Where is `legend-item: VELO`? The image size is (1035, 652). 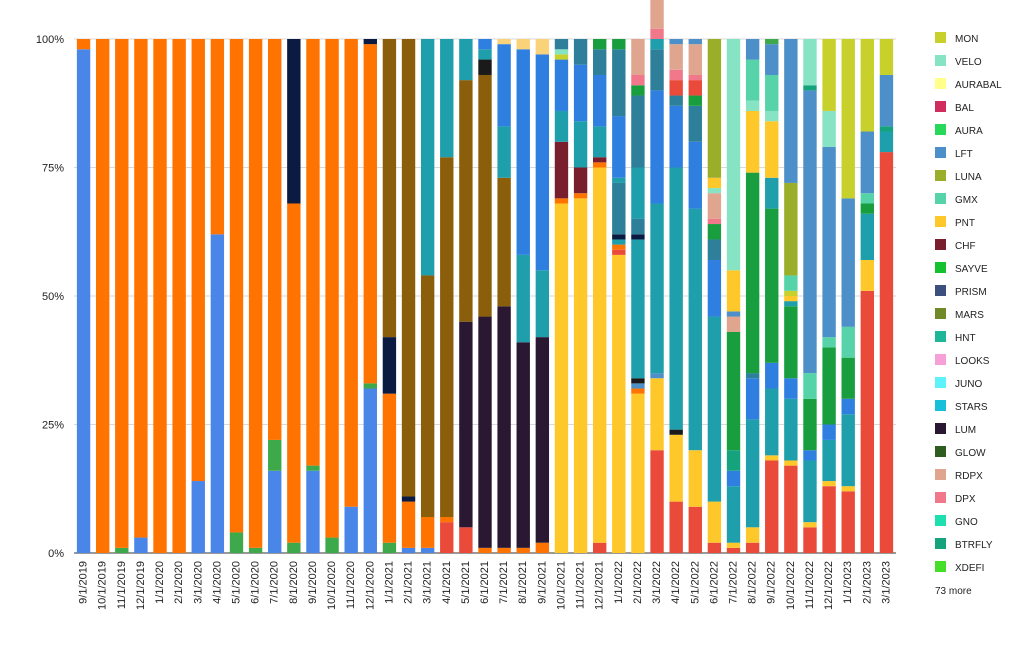 legend-item: VELO is located at coordinates (958, 61).